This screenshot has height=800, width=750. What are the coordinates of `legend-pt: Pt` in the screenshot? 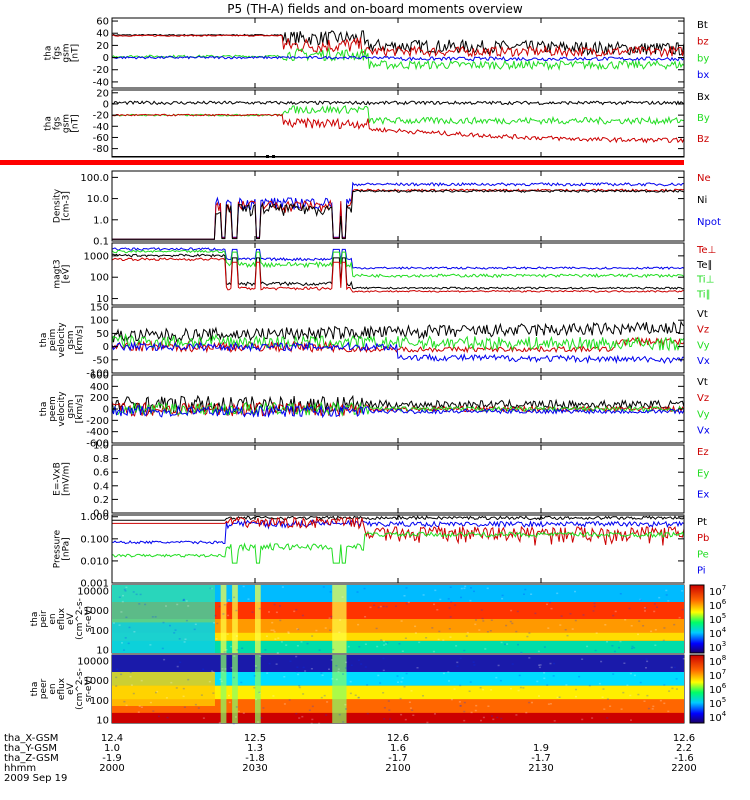 It's located at (702, 522).